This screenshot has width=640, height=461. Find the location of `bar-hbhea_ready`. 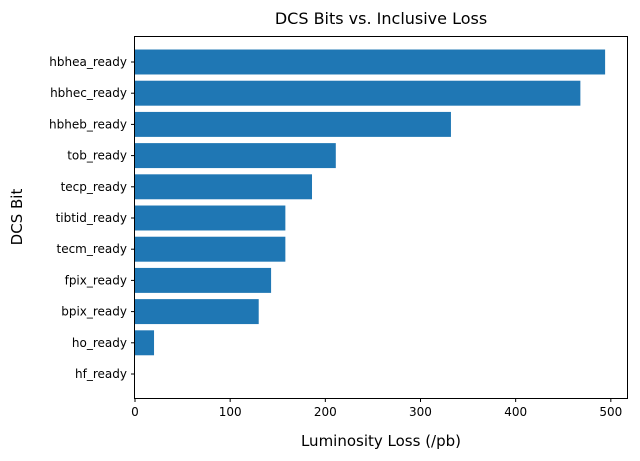

bar-hbhea_ready is located at coordinates (370, 62).